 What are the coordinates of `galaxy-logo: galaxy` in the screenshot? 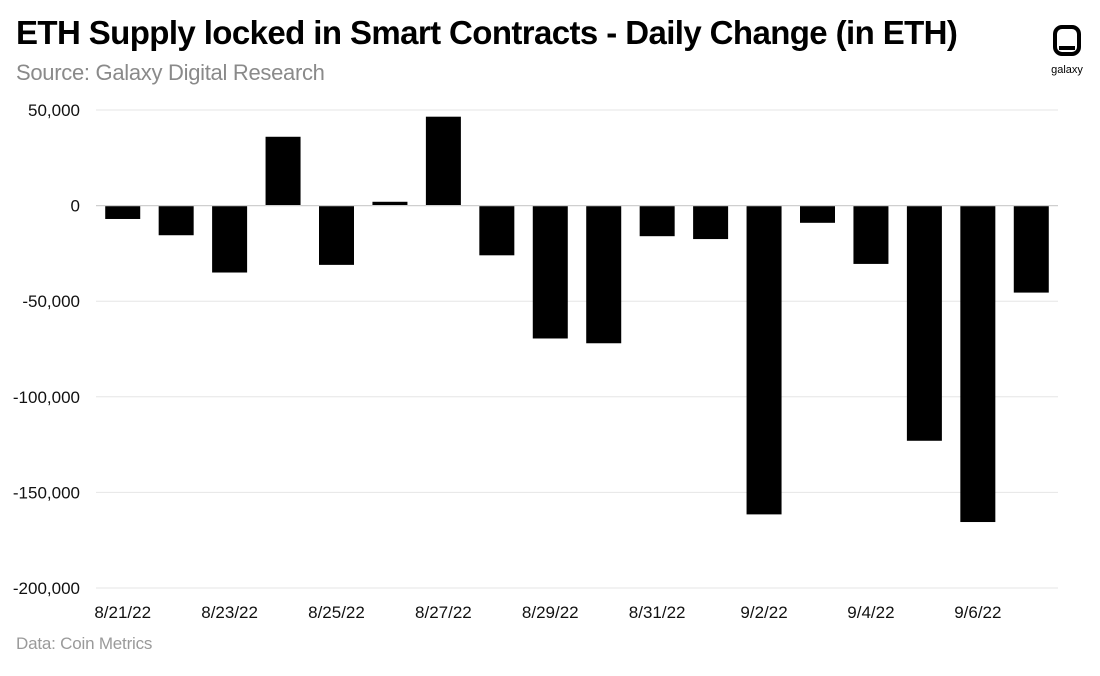 It's located at (1067, 52).